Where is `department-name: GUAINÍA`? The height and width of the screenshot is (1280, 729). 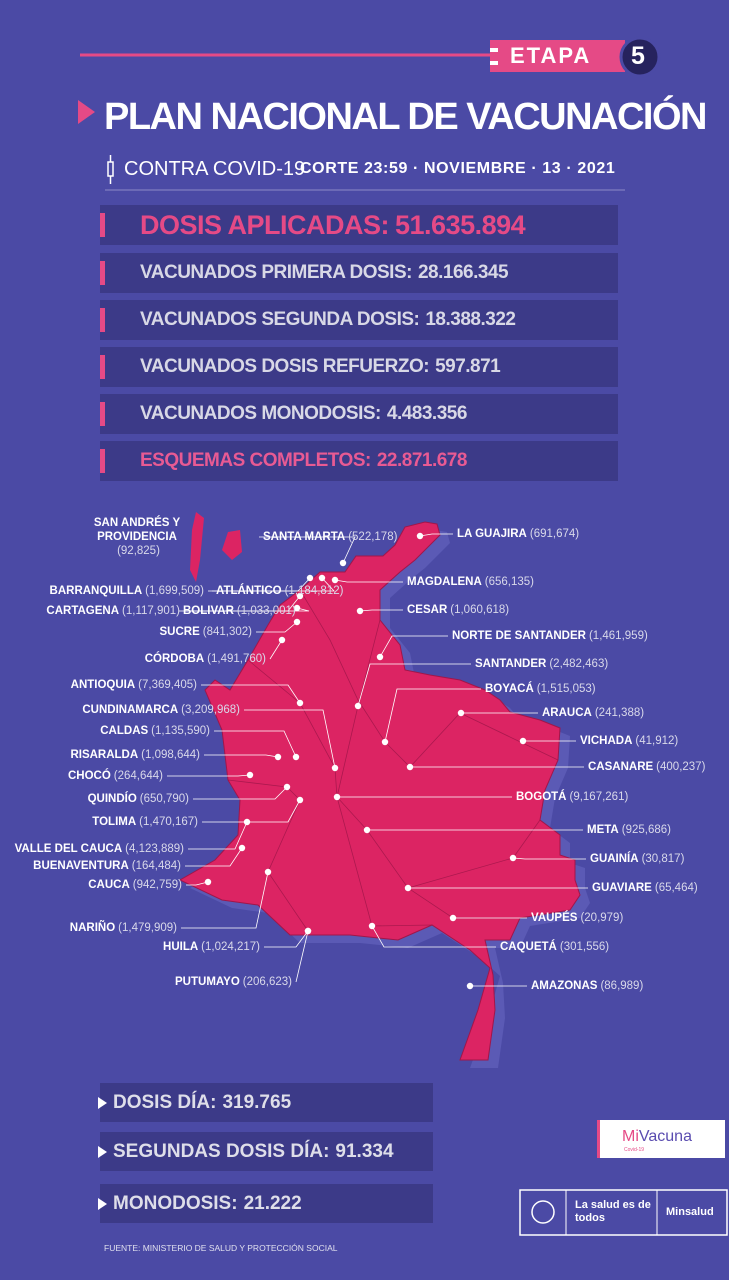 department-name: GUAINÍA is located at coordinates (614, 859).